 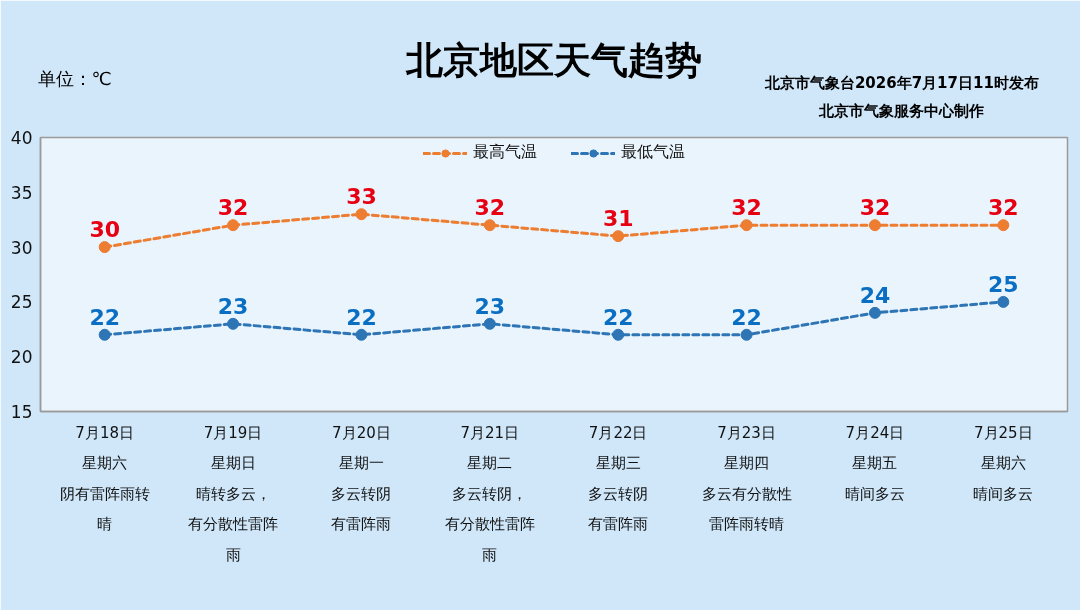 What do you see at coordinates (21, 247) in the screenshot?
I see `y-tick-label: 30` at bounding box center [21, 247].